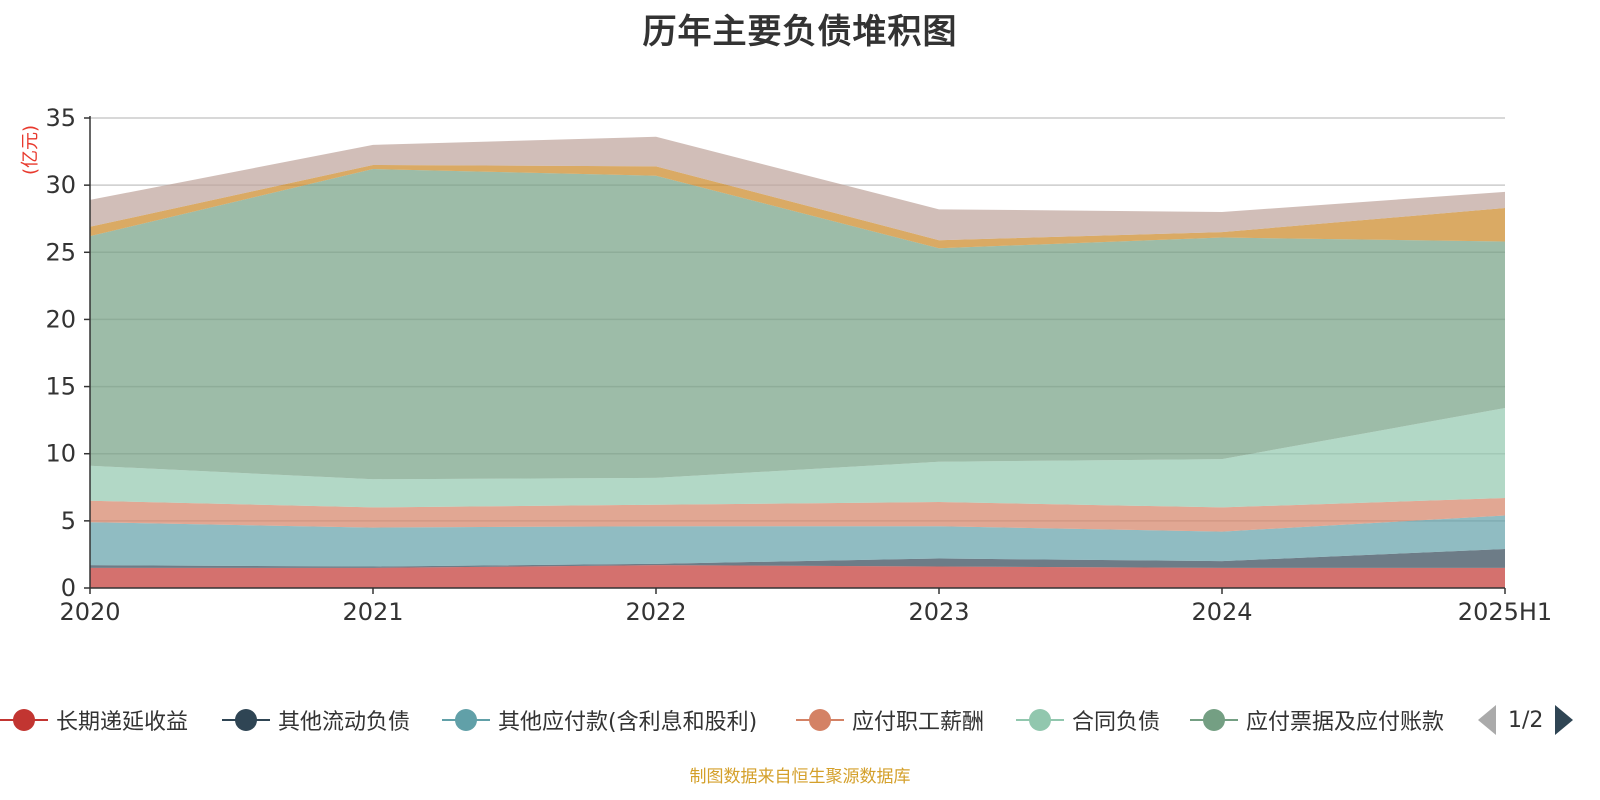 This screenshot has height=800, width=1600. What do you see at coordinates (344, 722) in the screenshot?
I see `legend-label: 其他流动负债` at bounding box center [344, 722].